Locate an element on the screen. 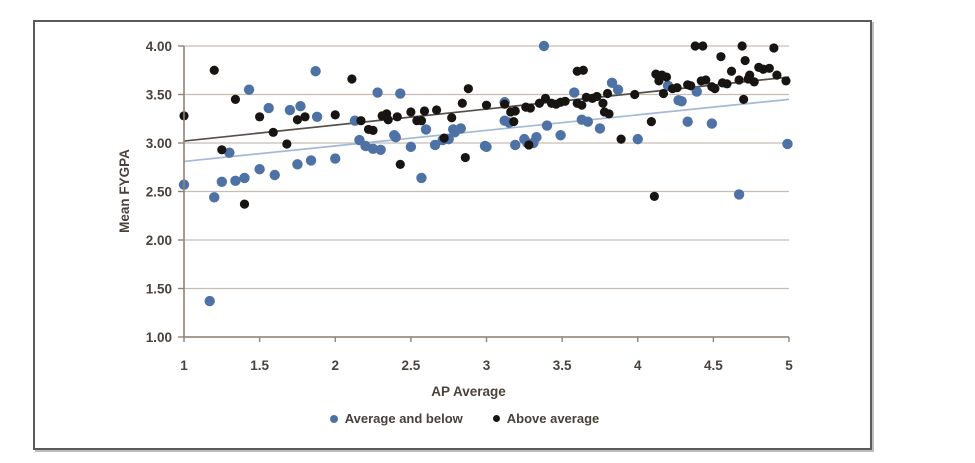 Image resolution: width=975 pixels, height=463 pixels. y-tick-label: 1.50 is located at coordinates (159, 289).